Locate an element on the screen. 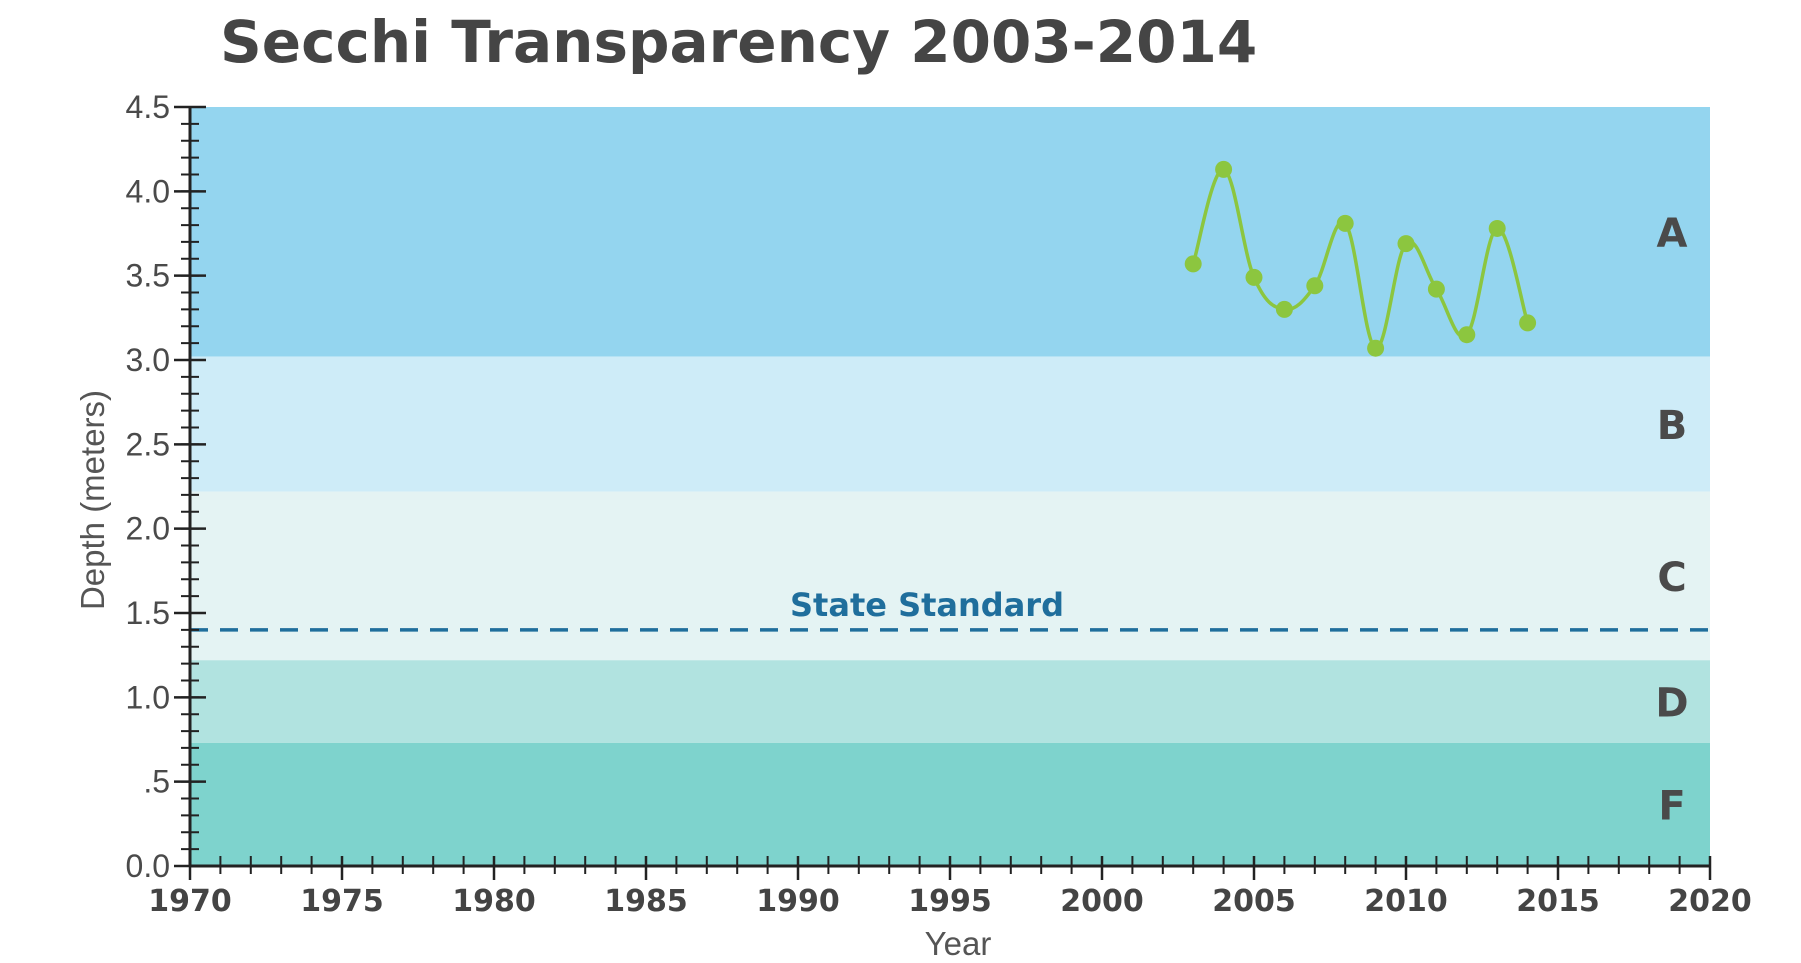 This screenshot has height=963, width=1801. x-tick-label: 1985 is located at coordinates (646, 901).